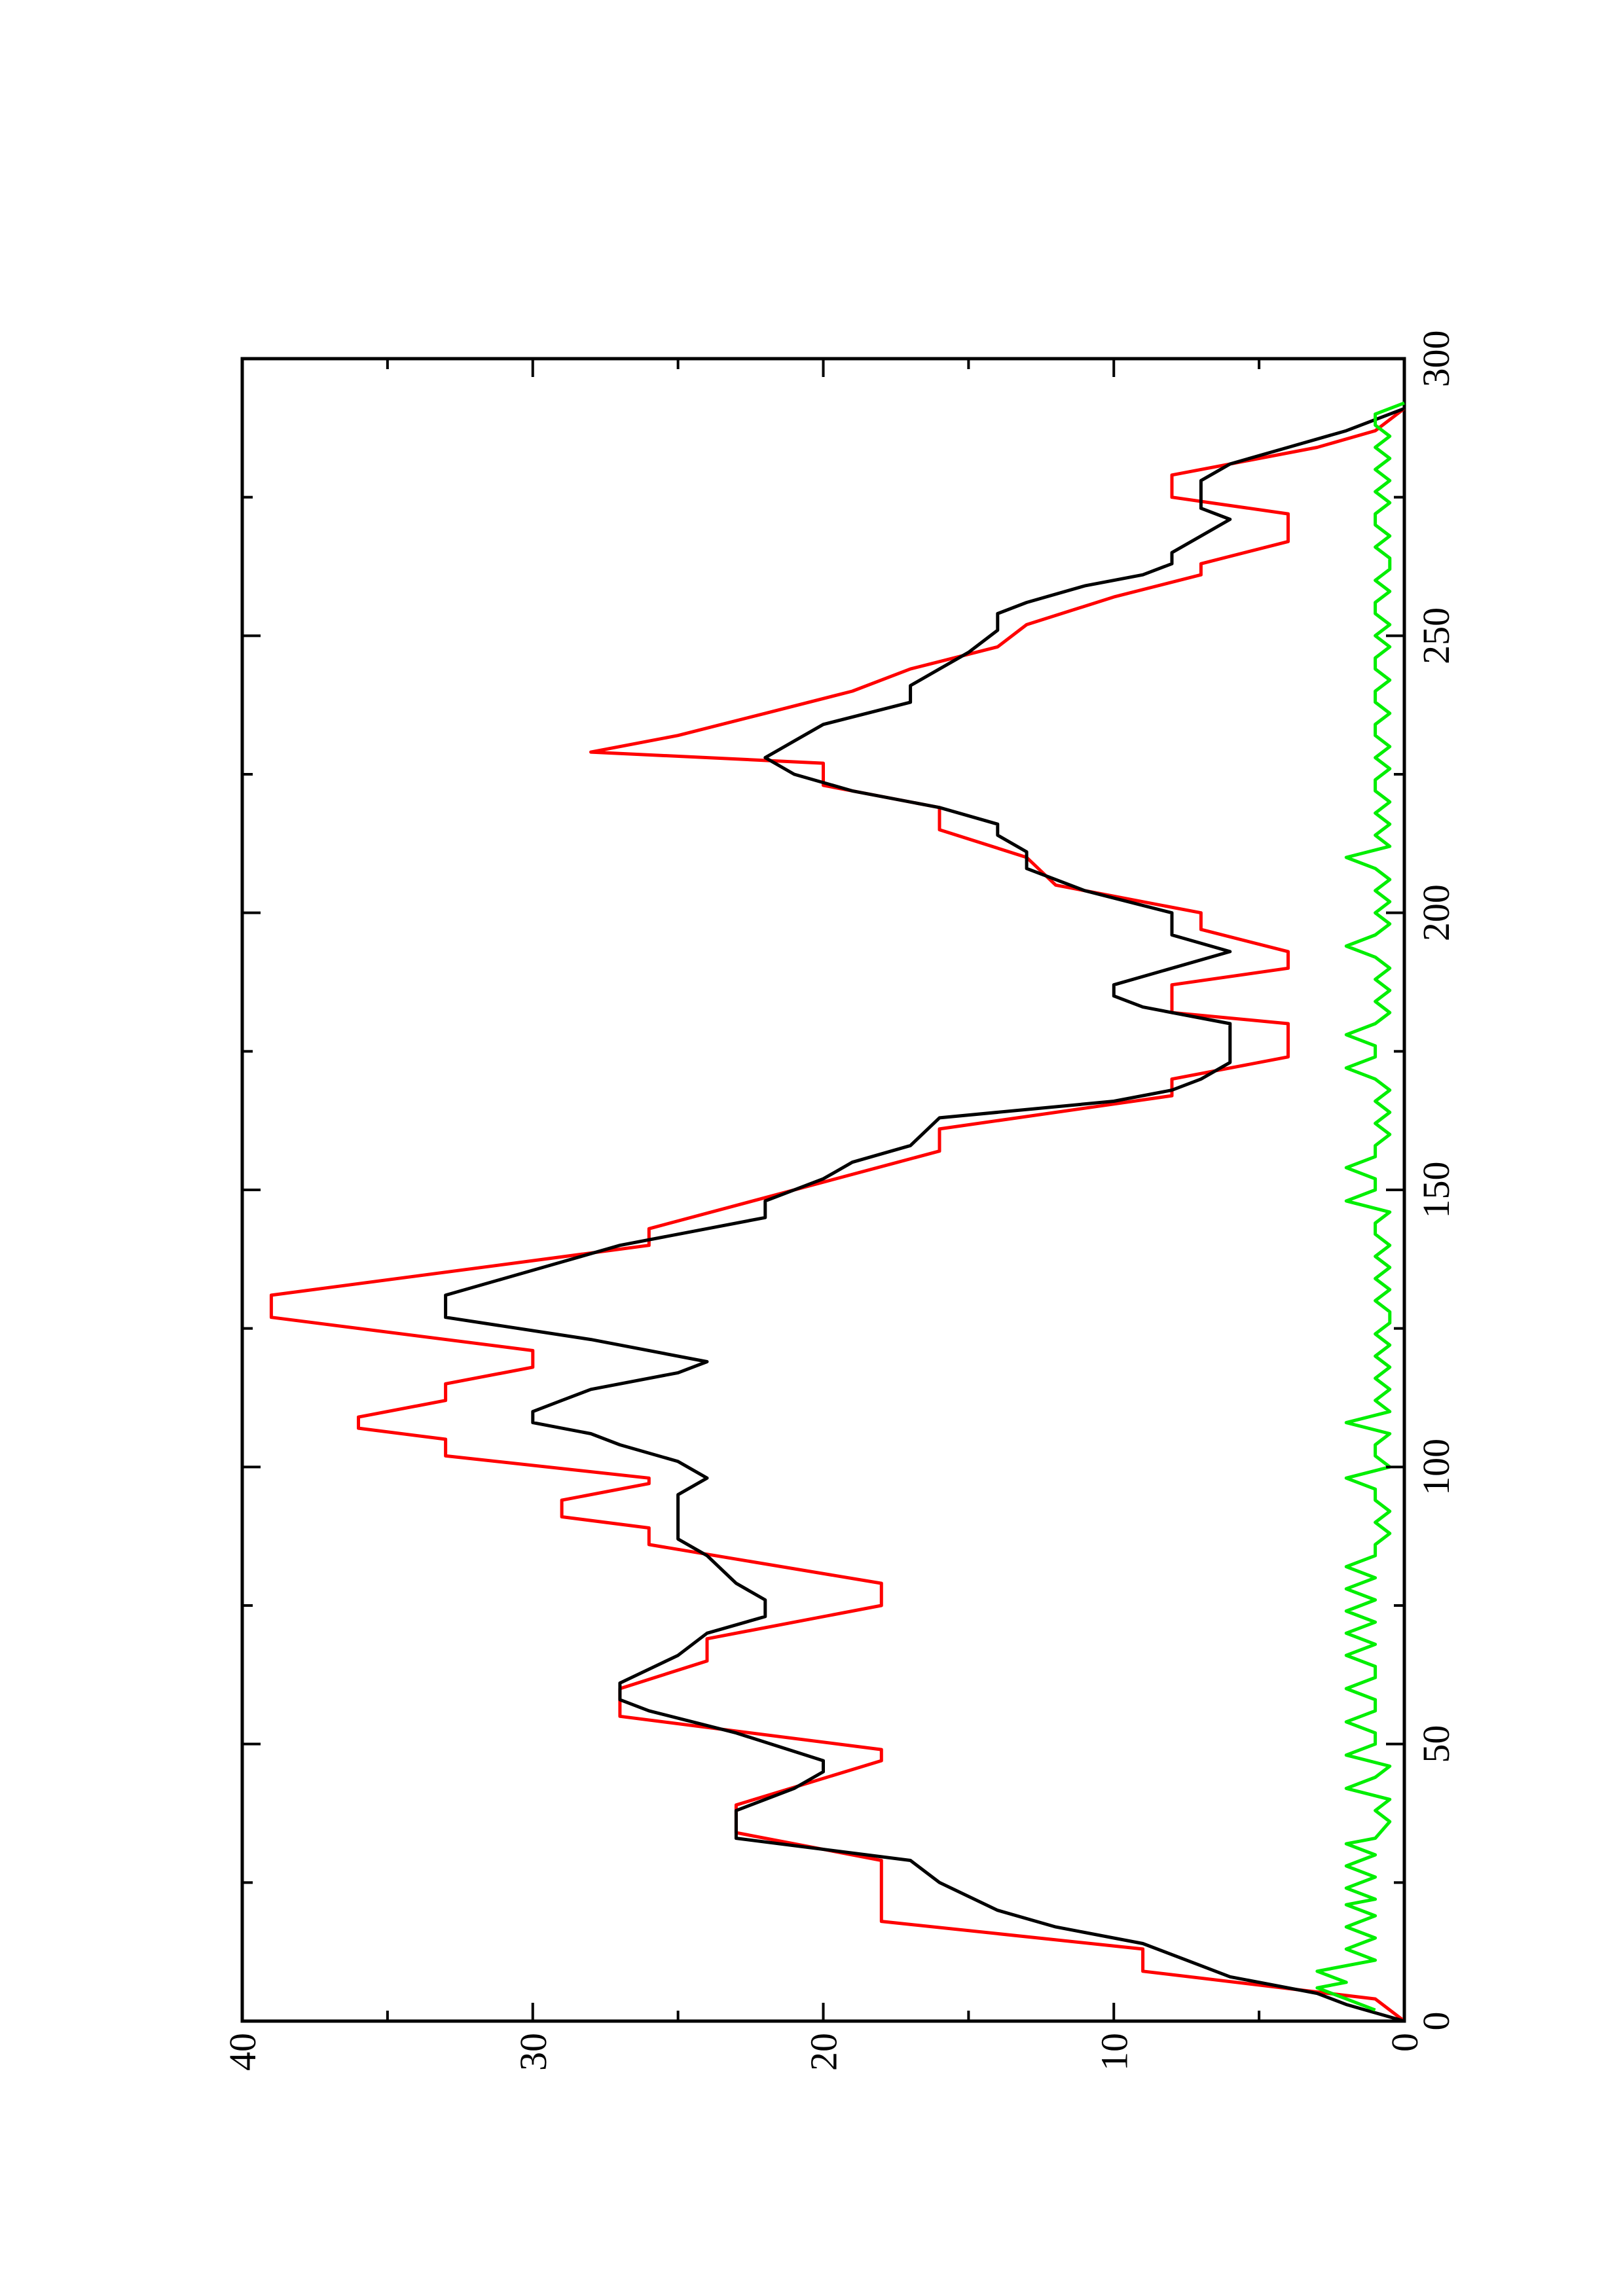  I want to click on y-tick-labels: 0 10 20 30 40, so click(823, 2052).